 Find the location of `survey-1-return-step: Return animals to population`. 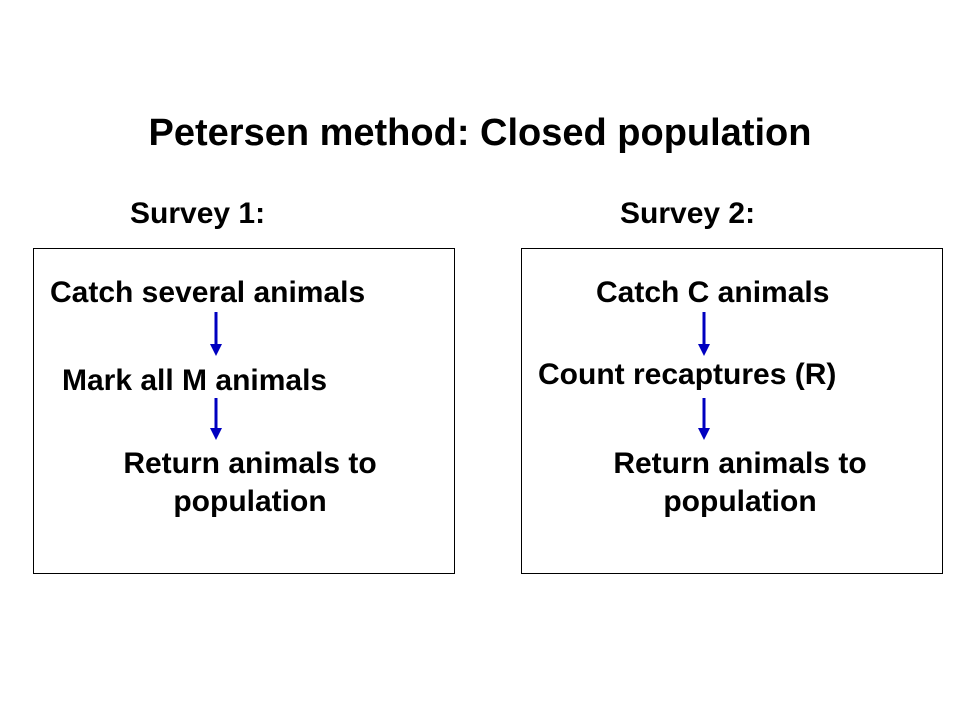

survey-1-return-step: Return animals to population is located at coordinates (250, 483).